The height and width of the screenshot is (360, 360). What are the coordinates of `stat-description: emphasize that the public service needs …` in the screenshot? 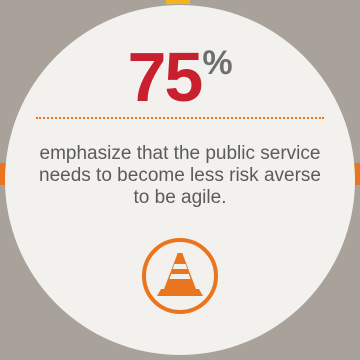 It's located at (180, 175).